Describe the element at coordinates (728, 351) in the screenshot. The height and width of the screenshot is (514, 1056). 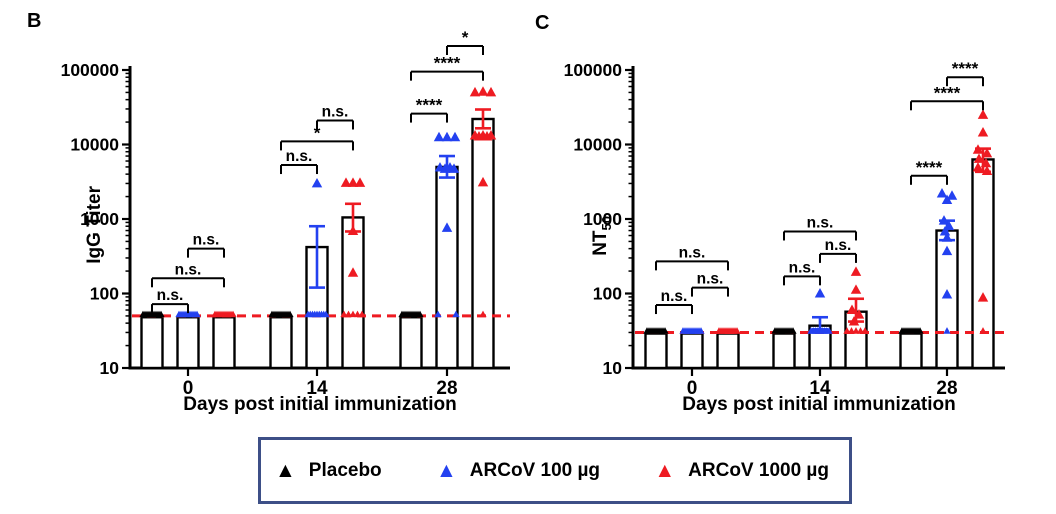
I see `panel-c-bar-day0-group2` at that location.